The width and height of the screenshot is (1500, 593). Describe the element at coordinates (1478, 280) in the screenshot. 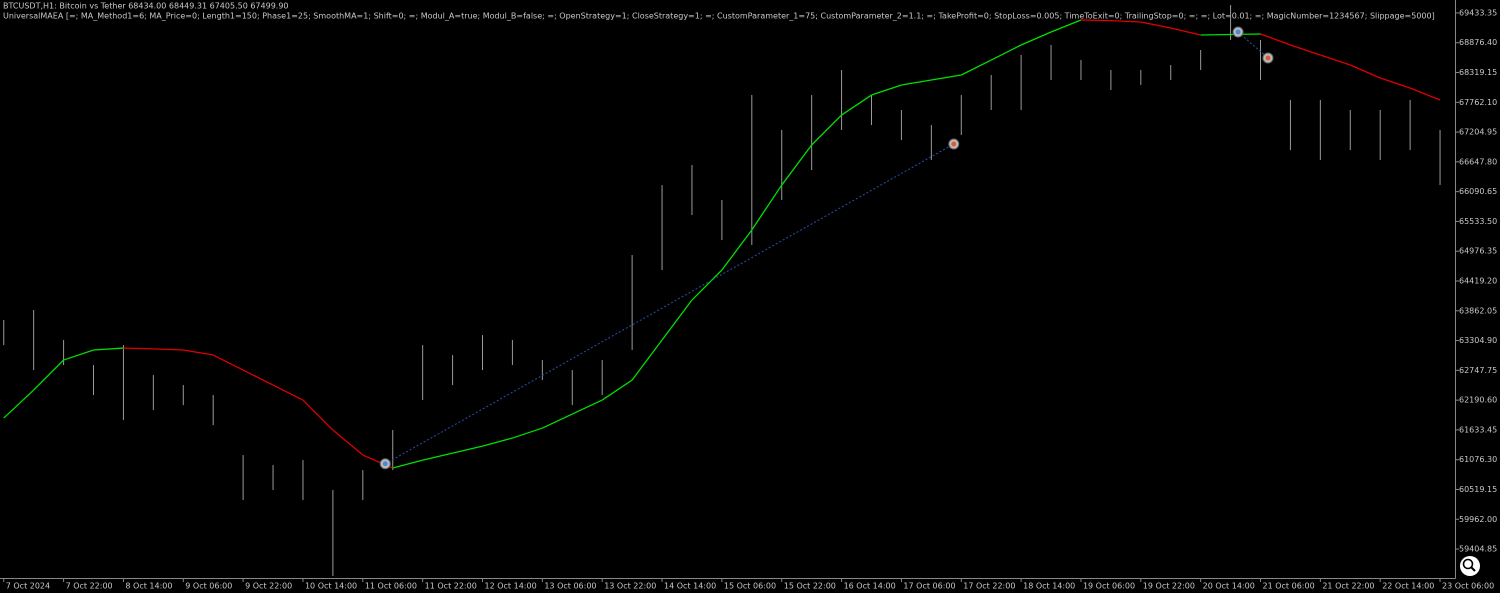

I see `y-tick-label: 64419.20` at that location.